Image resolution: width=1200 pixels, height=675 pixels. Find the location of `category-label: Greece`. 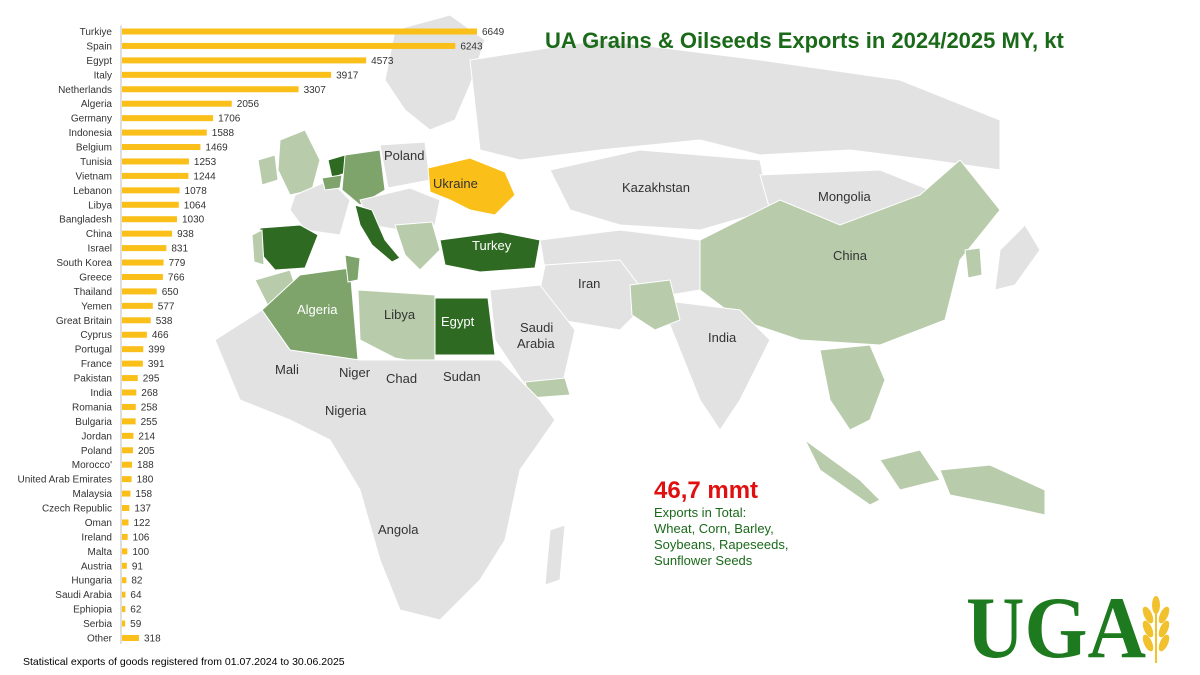

category-label: Greece is located at coordinates (95, 277).